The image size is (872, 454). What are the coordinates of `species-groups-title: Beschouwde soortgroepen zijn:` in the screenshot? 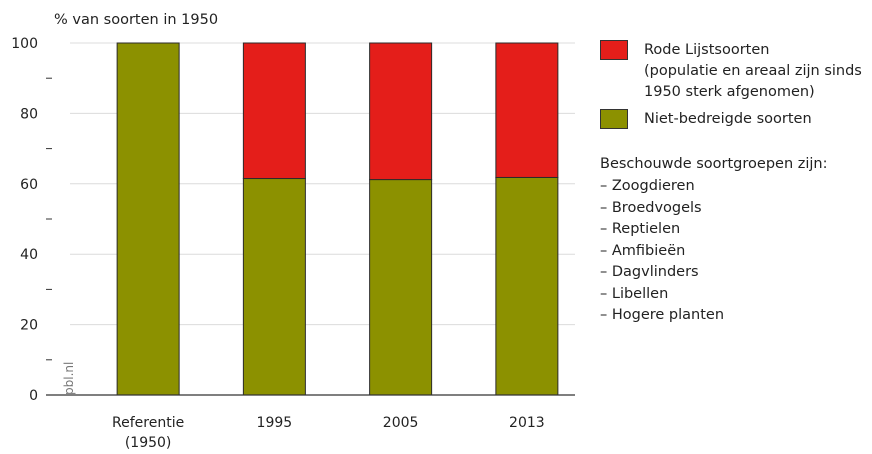 It's located at (714, 164).